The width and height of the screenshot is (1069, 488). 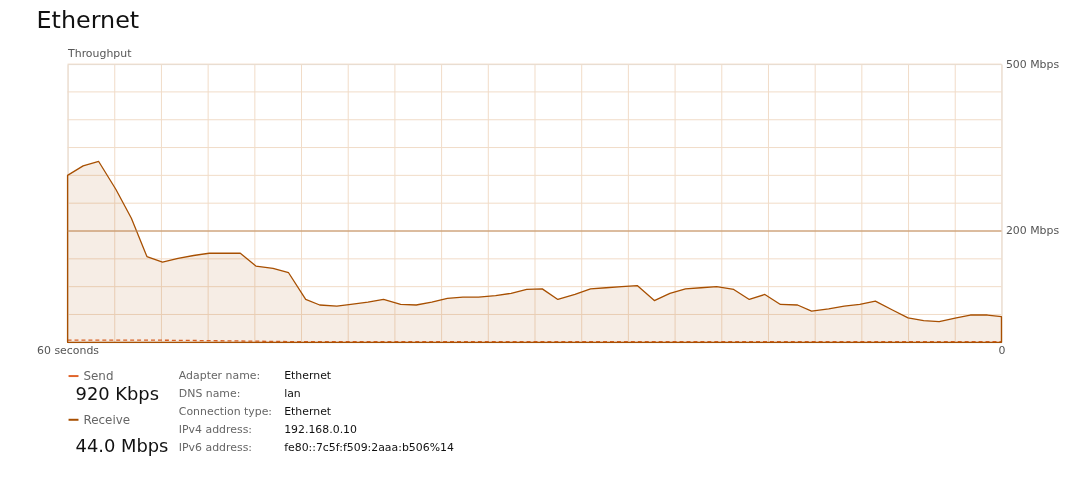 I want to click on y-tick-label: 500 Mbps, so click(x=1032, y=64).